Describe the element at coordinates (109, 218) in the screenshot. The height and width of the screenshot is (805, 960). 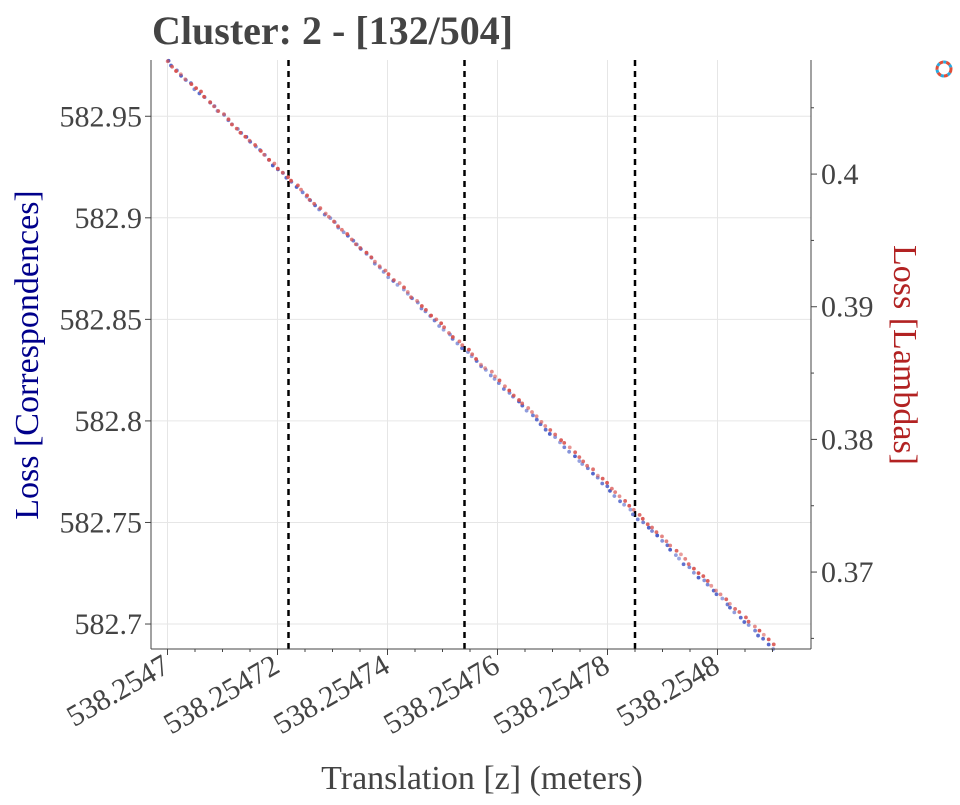
I see `y-left-tick-label: 582.9` at that location.